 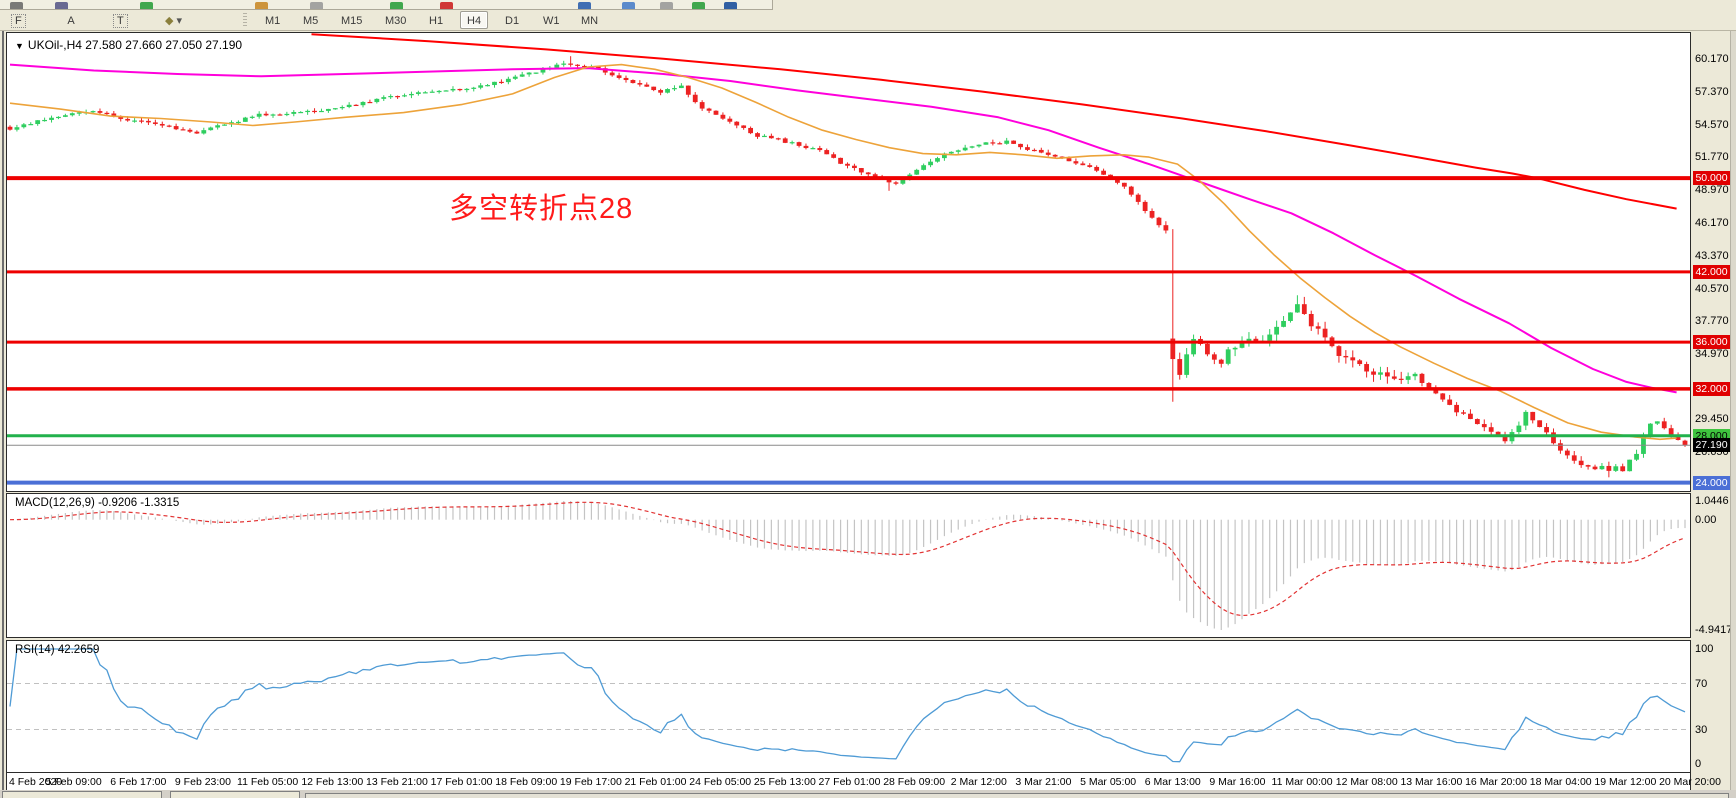 I want to click on autotrading-icon, so click(x=730, y=5).